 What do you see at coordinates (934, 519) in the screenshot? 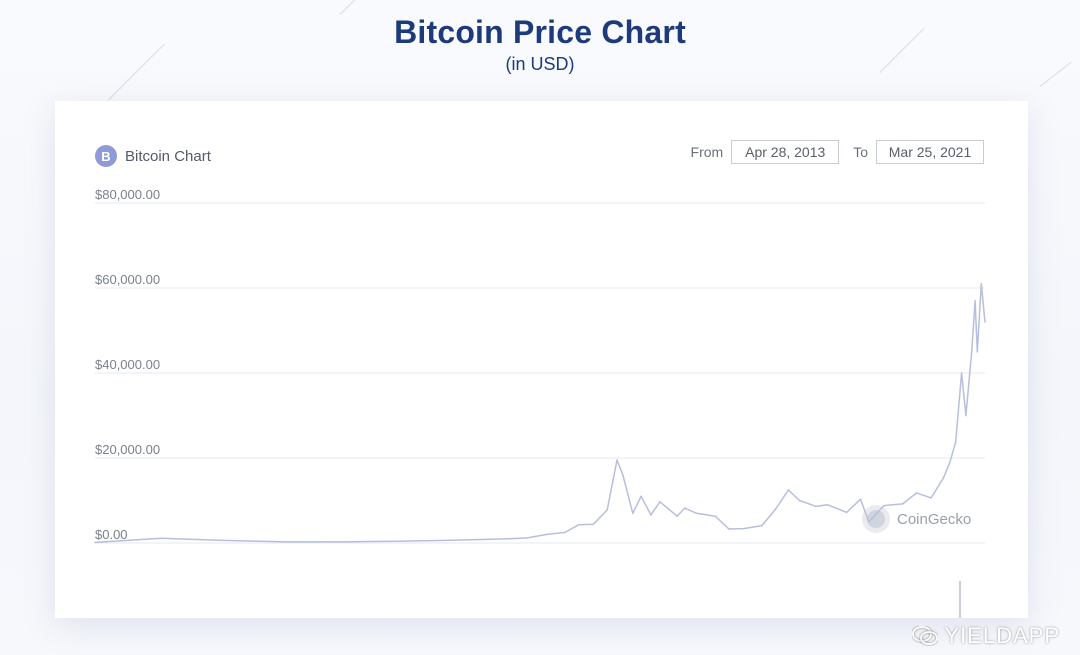
I see `coingecko-label: CoinGecko` at bounding box center [934, 519].